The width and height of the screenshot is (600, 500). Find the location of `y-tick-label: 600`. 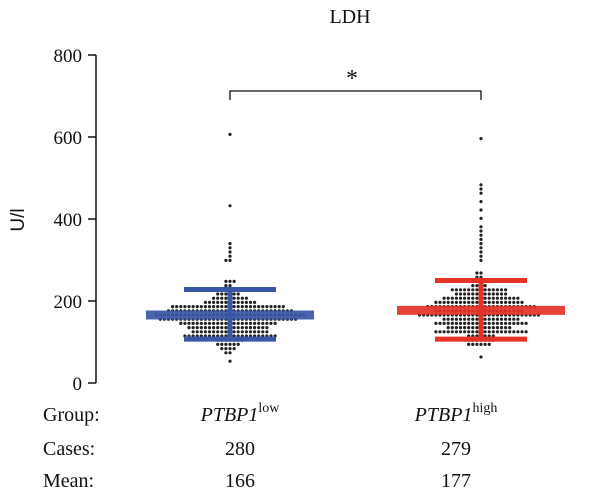

y-tick-label: 600 is located at coordinates (68, 138).